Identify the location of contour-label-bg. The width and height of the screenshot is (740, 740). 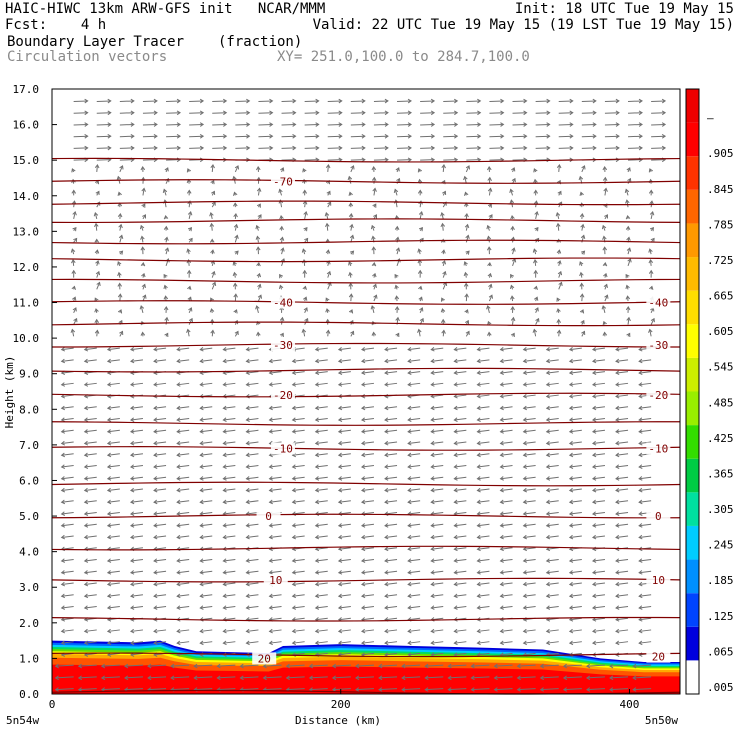
(275, 580).